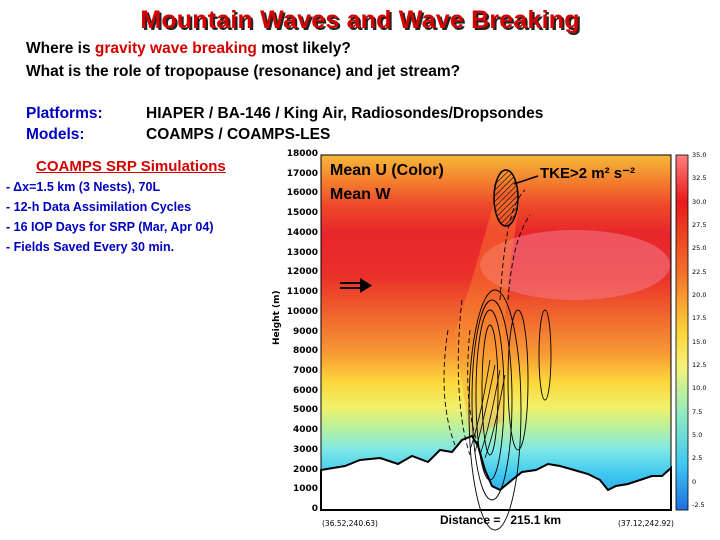 This screenshot has height=540, width=720. What do you see at coordinates (699, 178) in the screenshot?
I see `colorbar-tick-label: 32.5` at bounding box center [699, 178].